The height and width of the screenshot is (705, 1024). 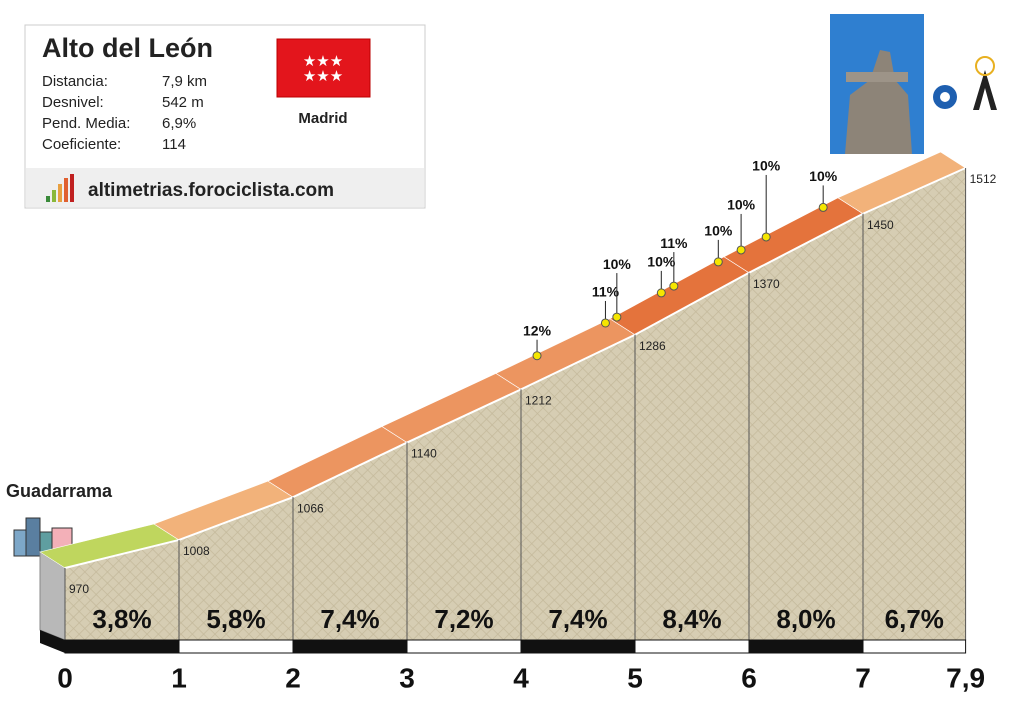 What do you see at coordinates (863, 677) in the screenshot?
I see `x-tick-label: 7` at bounding box center [863, 677].